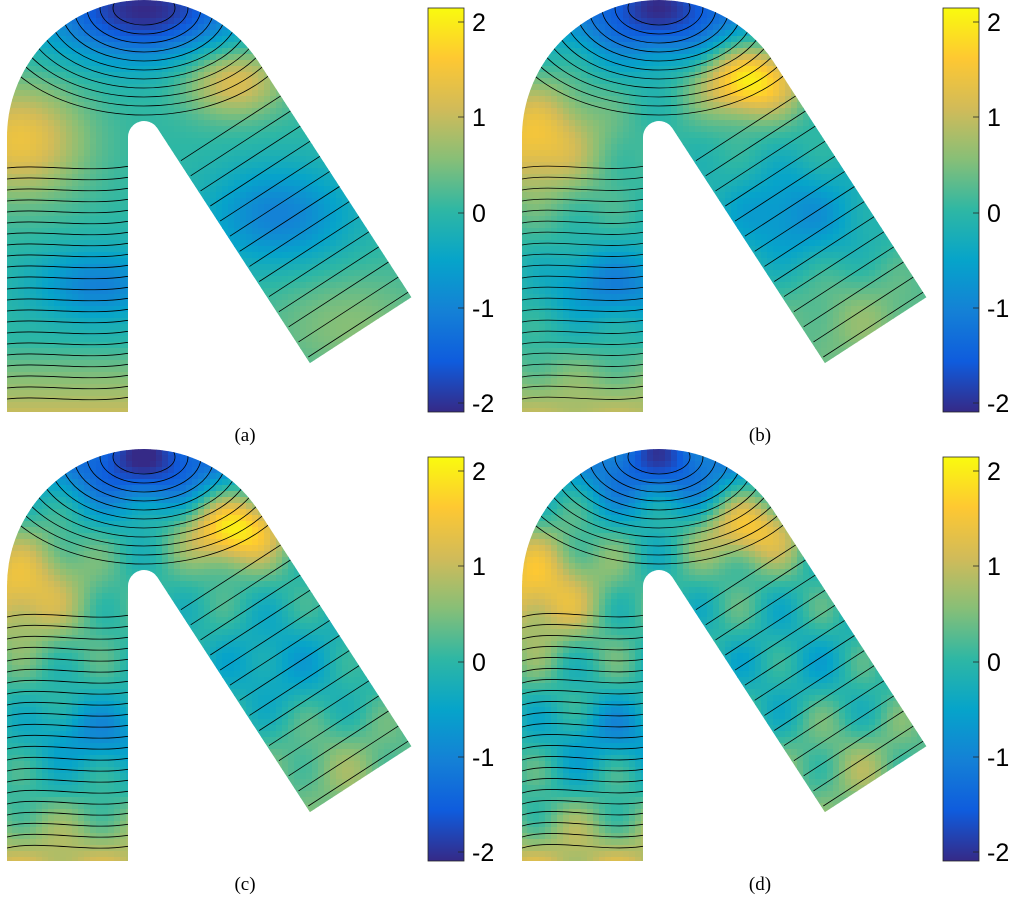  What do you see at coordinates (760, 435) in the screenshot?
I see `panel-caption: (b)` at bounding box center [760, 435].